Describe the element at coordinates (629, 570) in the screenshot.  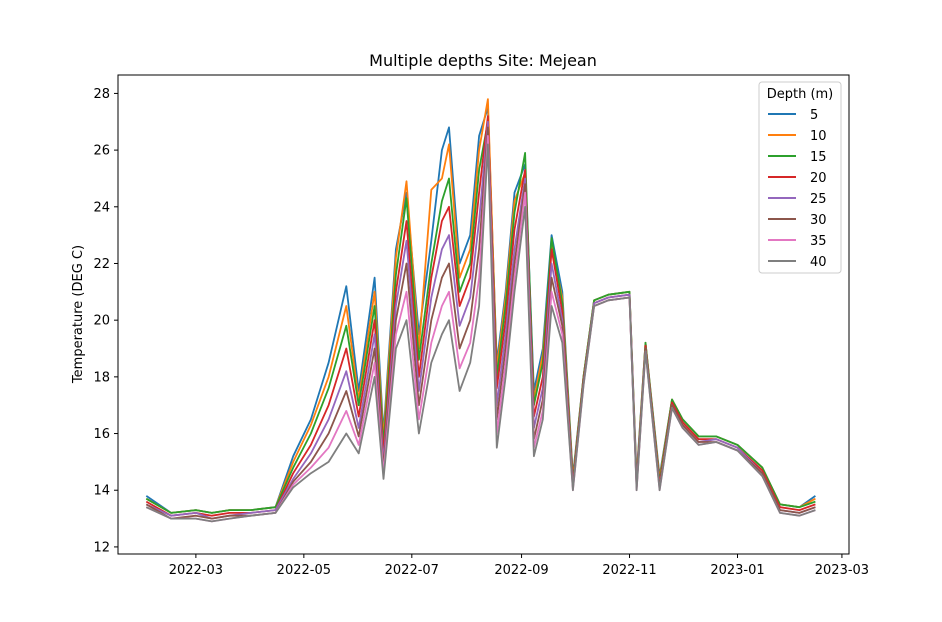
I see `x-tick-label: 2022-11` at that location.